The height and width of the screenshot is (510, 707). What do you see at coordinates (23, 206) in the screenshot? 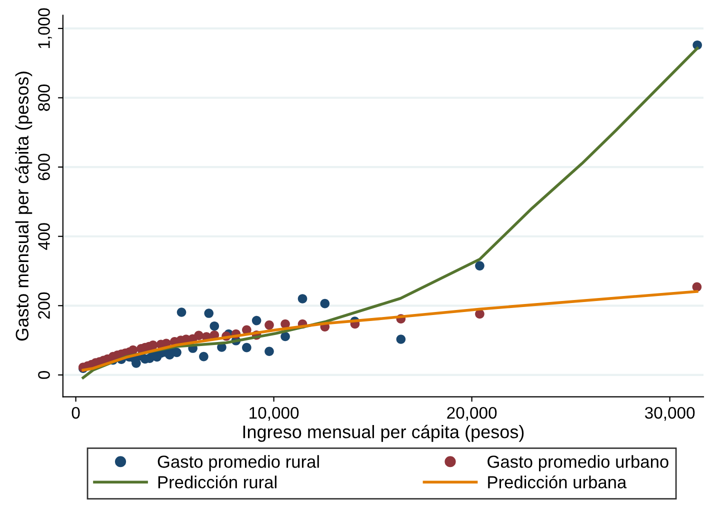
I see `y-axis-title: Gasto mensual per cápita (pesos)` at bounding box center [23, 206].